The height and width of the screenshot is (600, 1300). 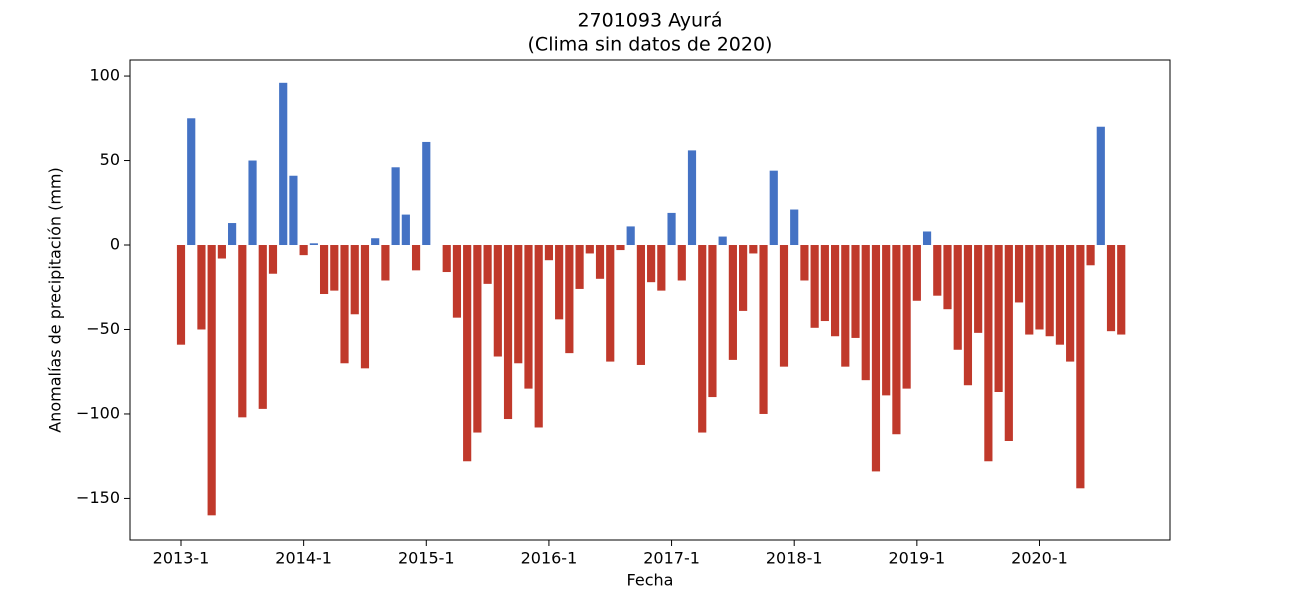 What do you see at coordinates (917, 558) in the screenshot?
I see `x-tick-label: 2019-1` at bounding box center [917, 558].